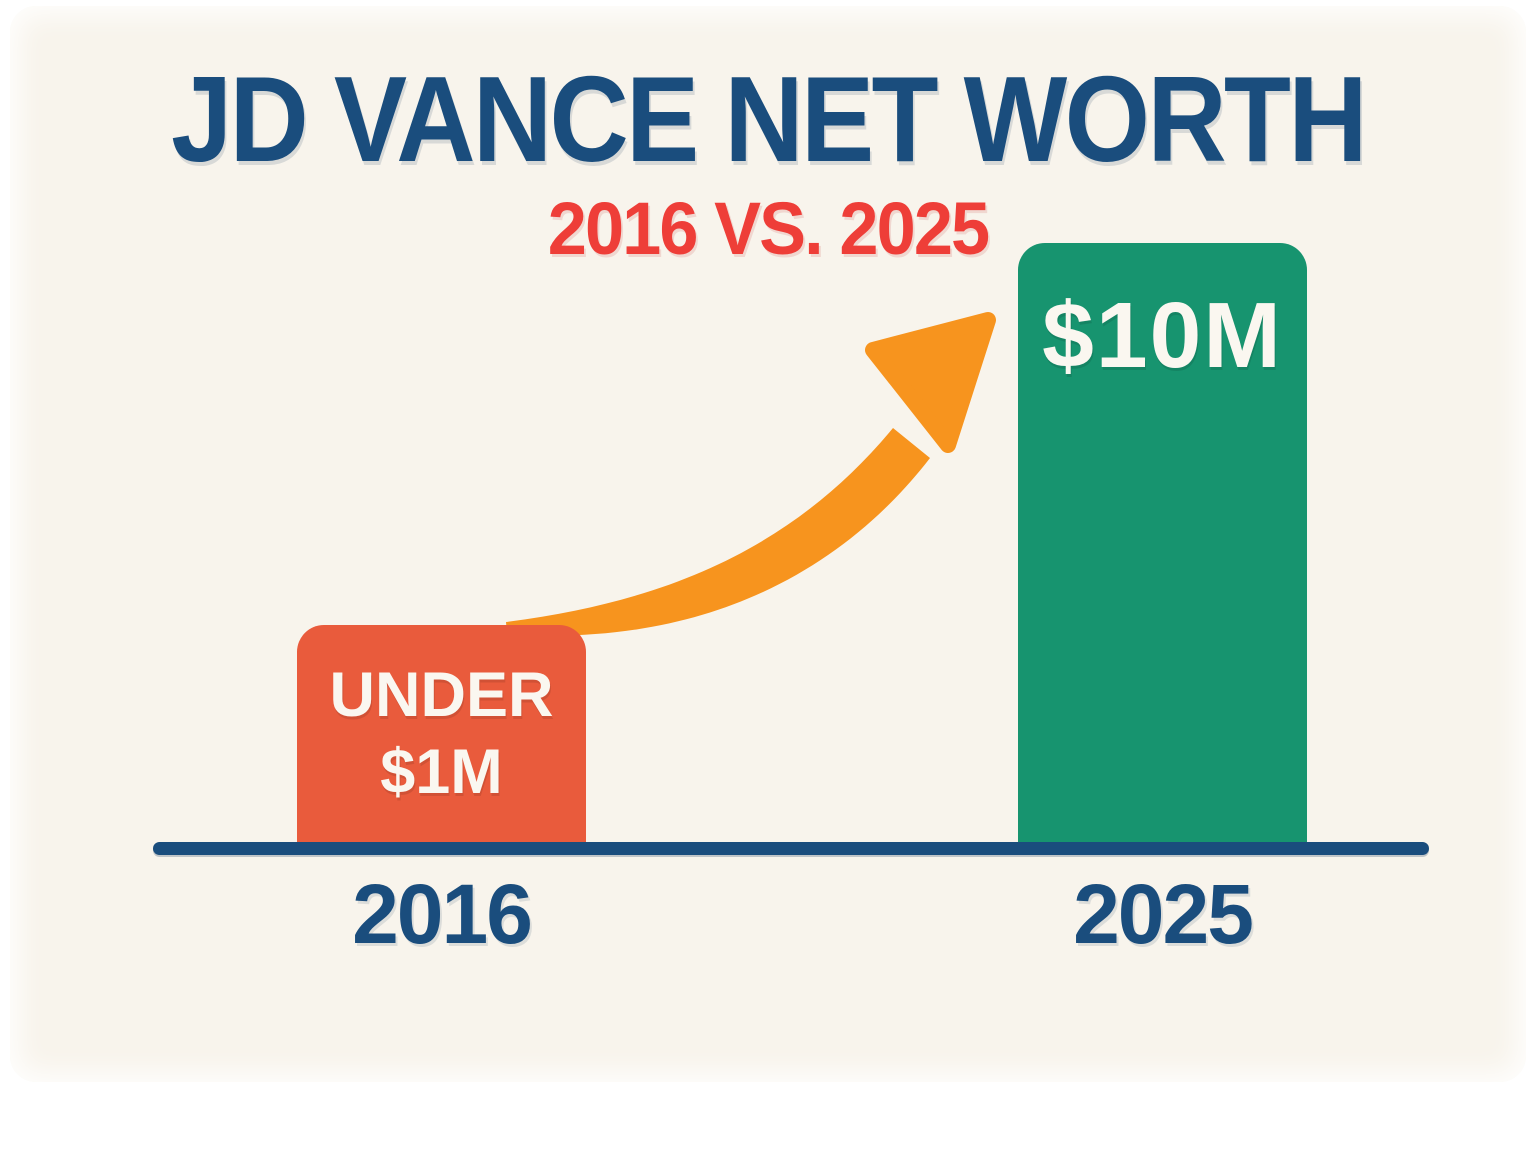 This screenshot has height=1154, width=1536. What do you see at coordinates (768, 228) in the screenshot?
I see `chart-subtitle: 2016 VS. 2025` at bounding box center [768, 228].